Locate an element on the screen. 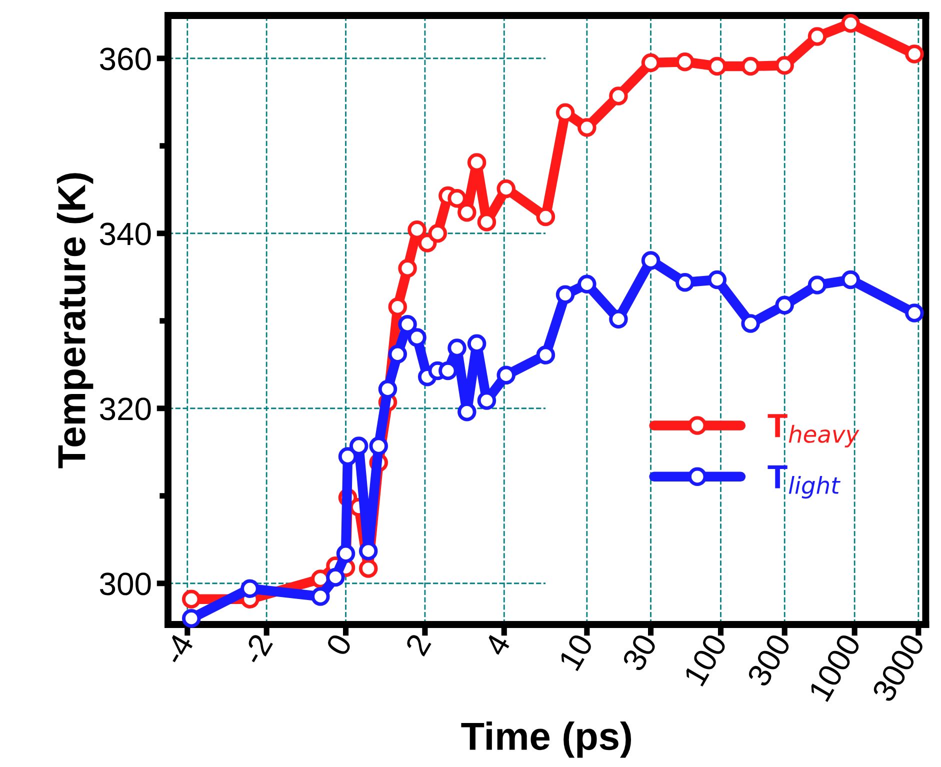 This screenshot has height=767, width=941. x-tick-label: 0 is located at coordinates (339, 644).